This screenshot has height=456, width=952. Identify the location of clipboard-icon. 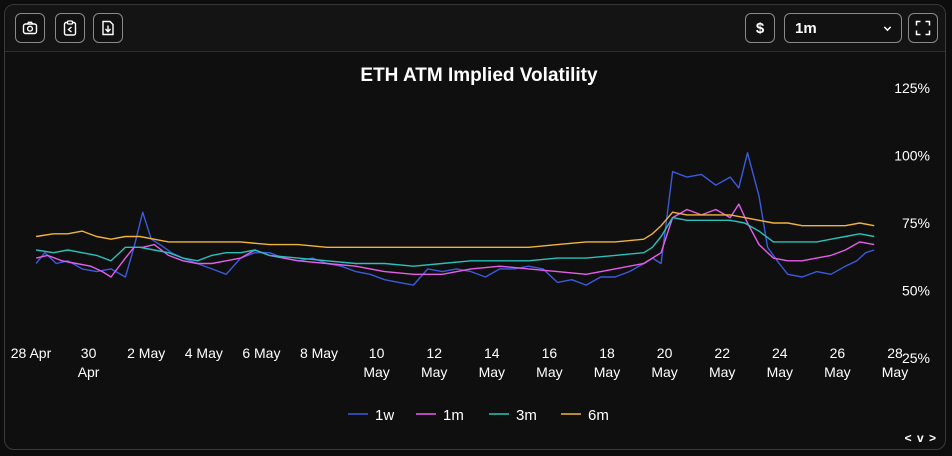
(70, 28).